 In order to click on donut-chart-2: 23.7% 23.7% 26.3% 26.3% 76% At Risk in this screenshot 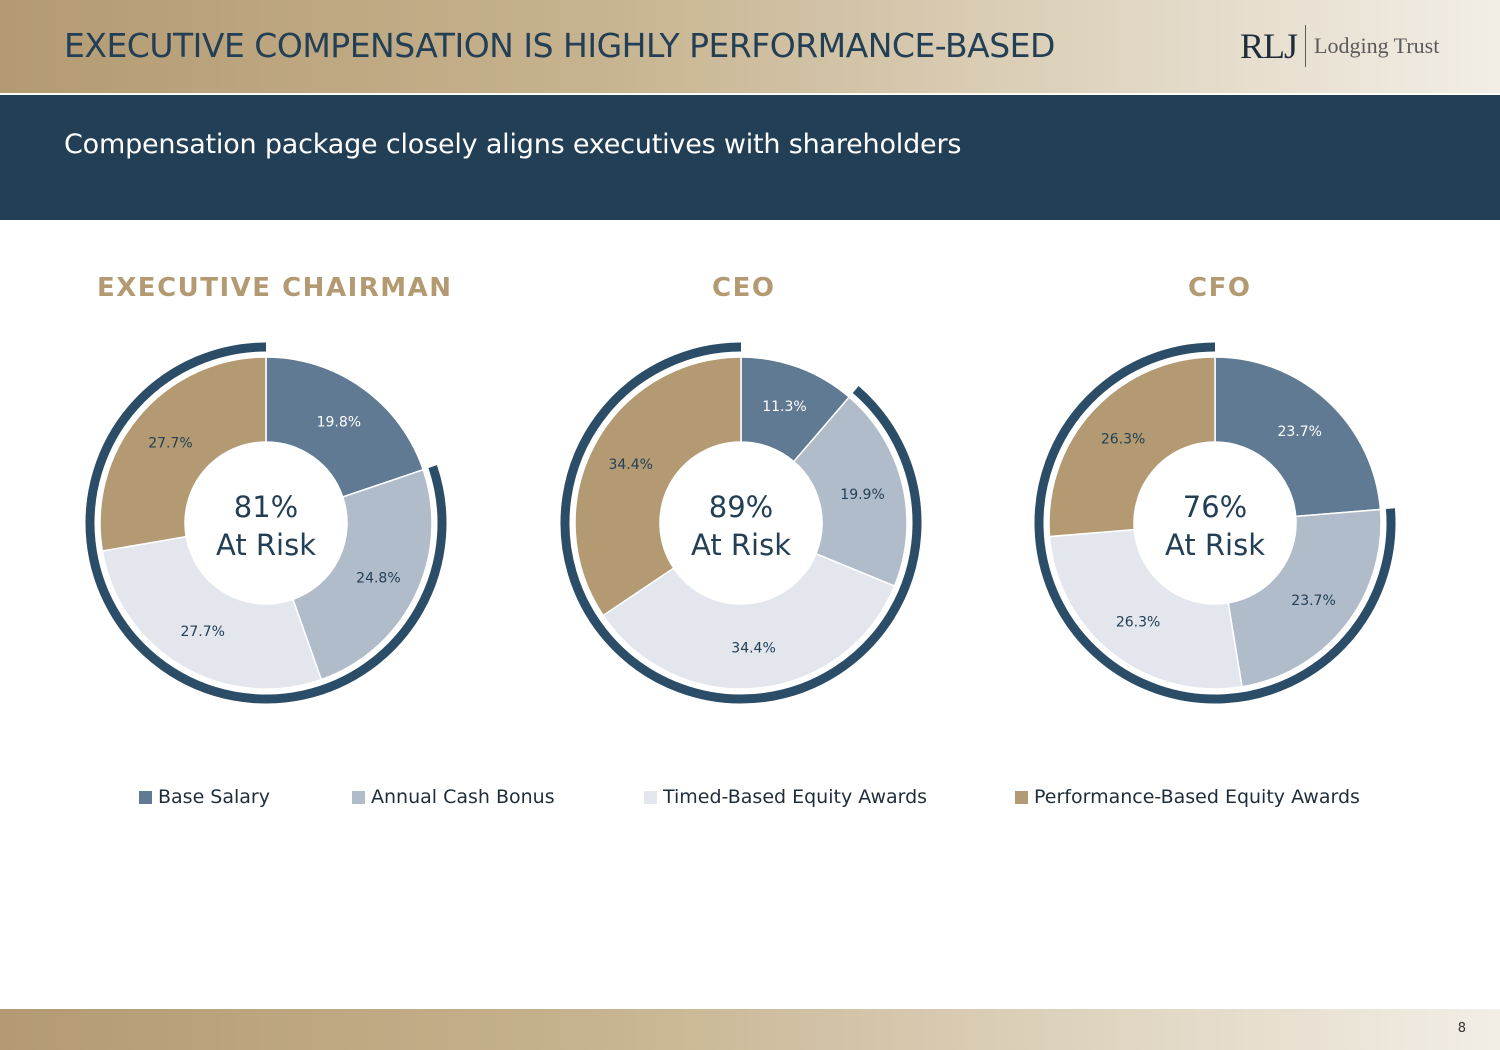, I will do `click(1215, 523)`.